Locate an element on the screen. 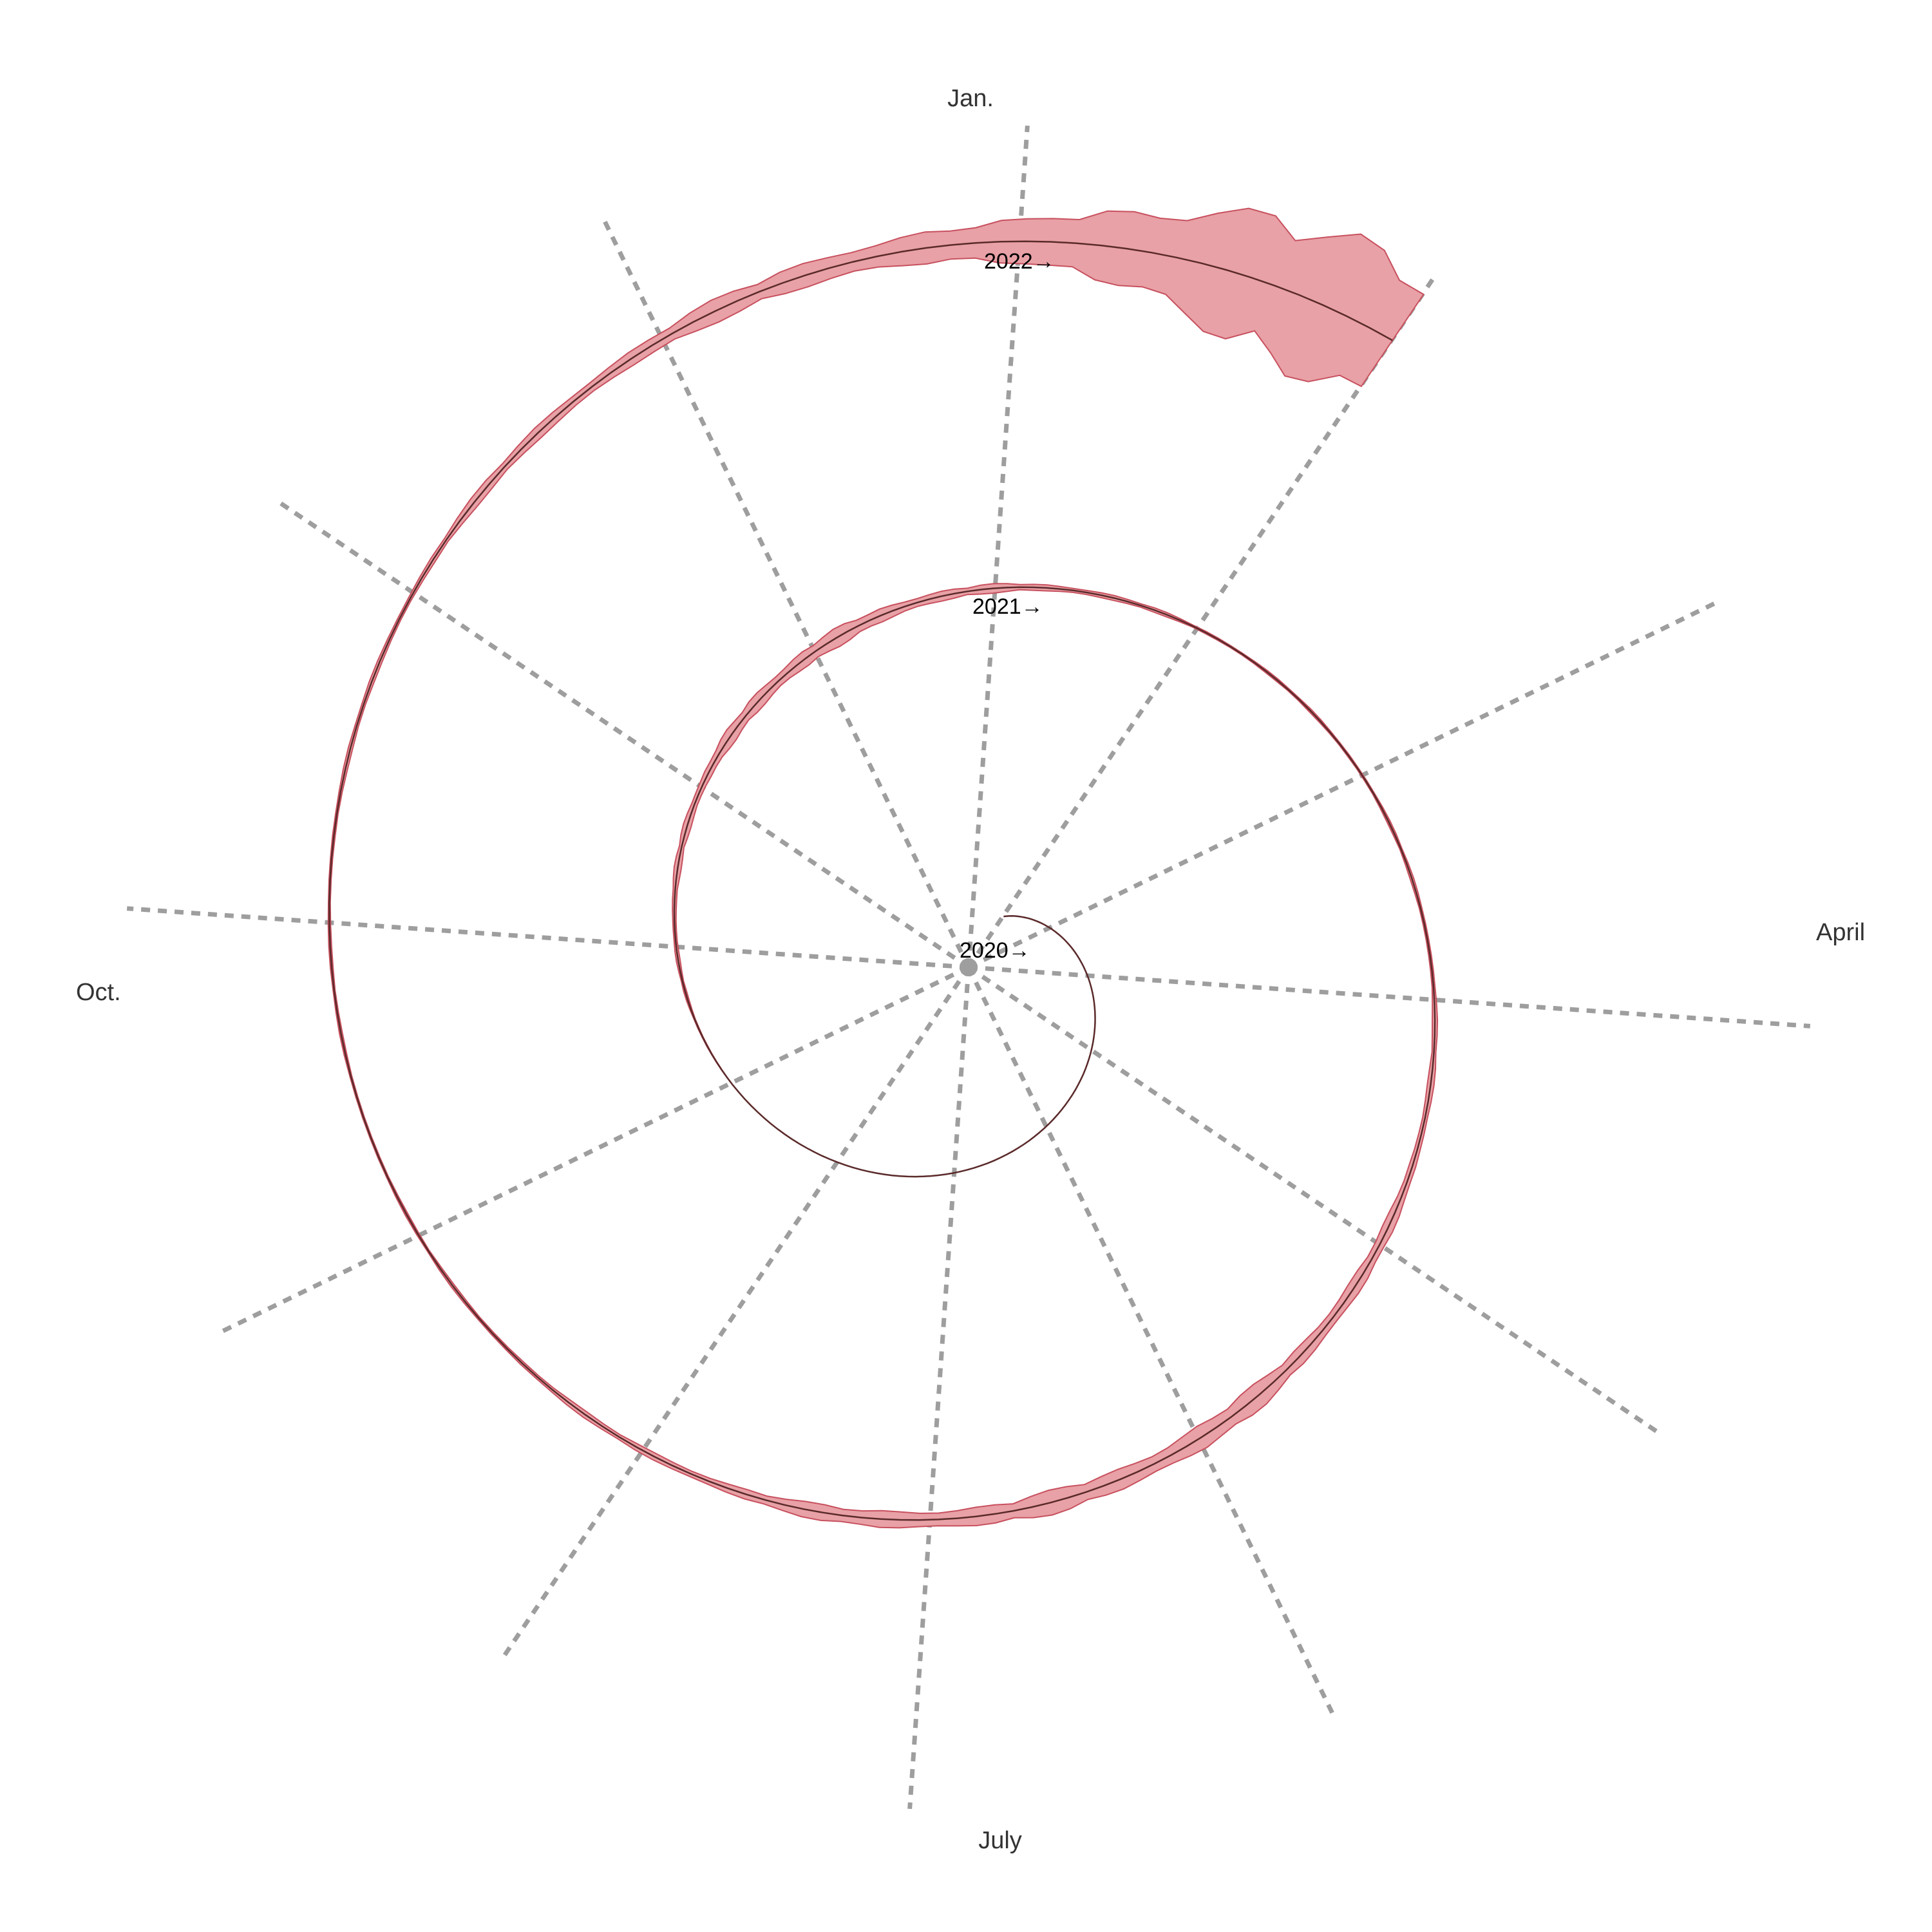  spiral-center is located at coordinates (969, 968).